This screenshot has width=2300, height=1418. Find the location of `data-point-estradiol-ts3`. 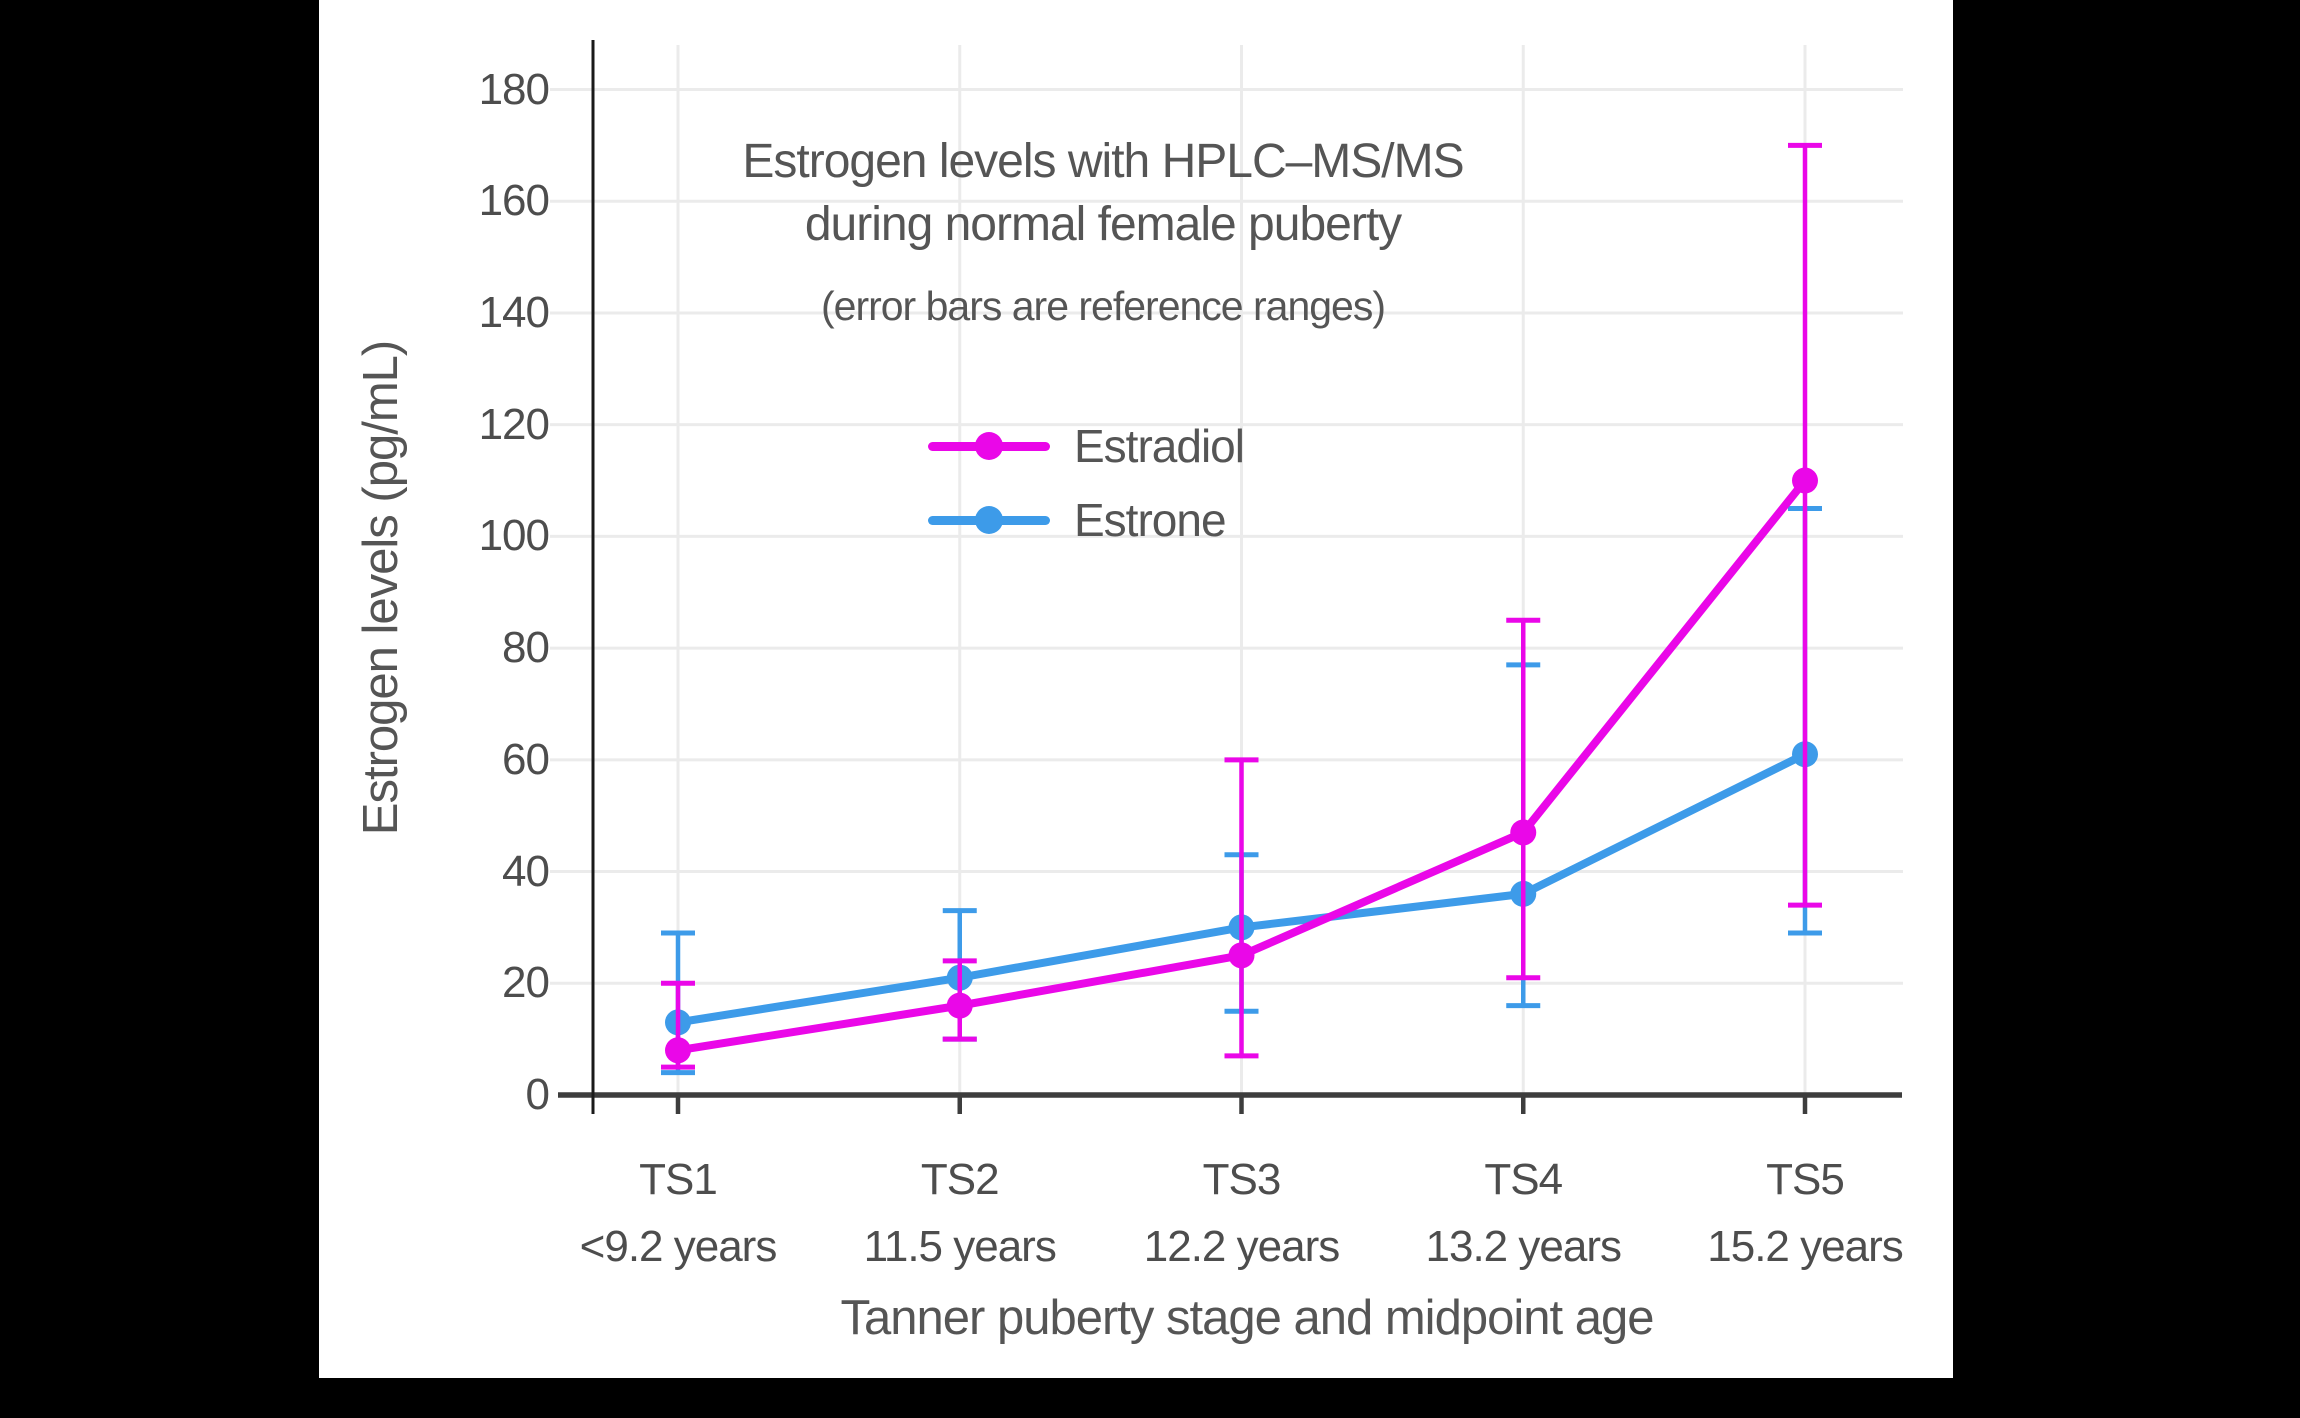

data-point-estradiol-ts3 is located at coordinates (1241, 955).